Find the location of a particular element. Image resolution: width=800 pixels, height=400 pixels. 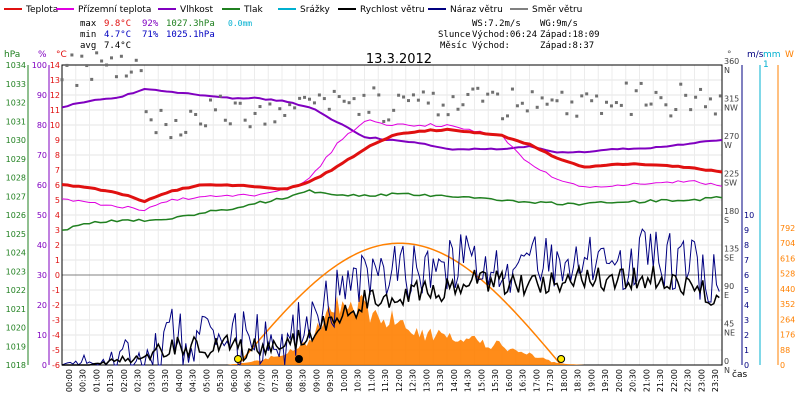

x-tick-label: 03:00 is located at coordinates (151, 380).